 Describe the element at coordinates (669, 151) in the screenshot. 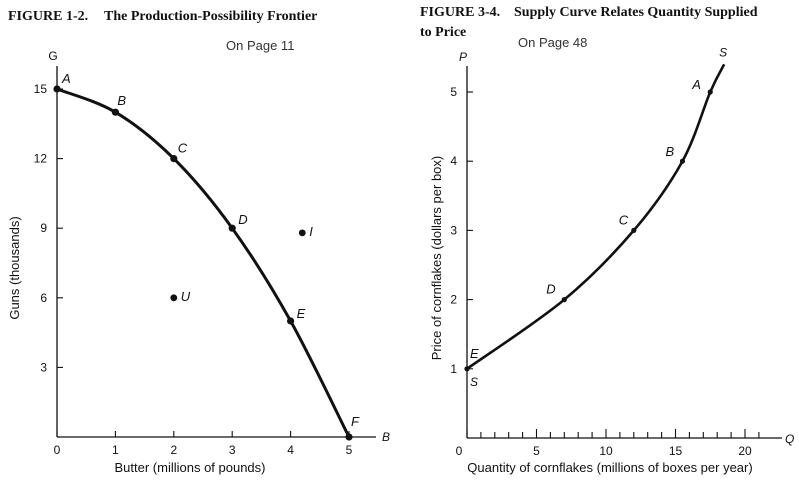

I see `supply-point-label-b: B` at that location.